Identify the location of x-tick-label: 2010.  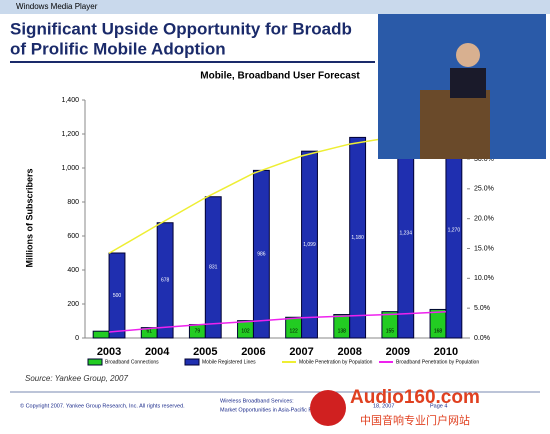
(446, 352).